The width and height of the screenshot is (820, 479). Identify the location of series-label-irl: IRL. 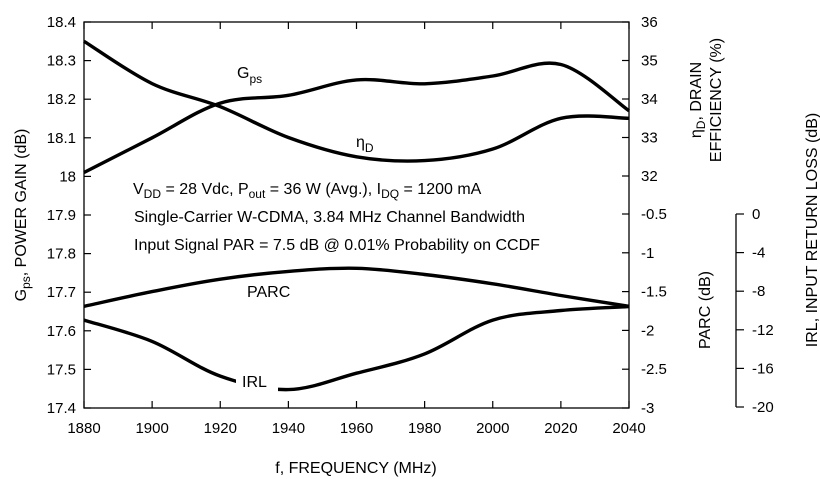
(254, 382).